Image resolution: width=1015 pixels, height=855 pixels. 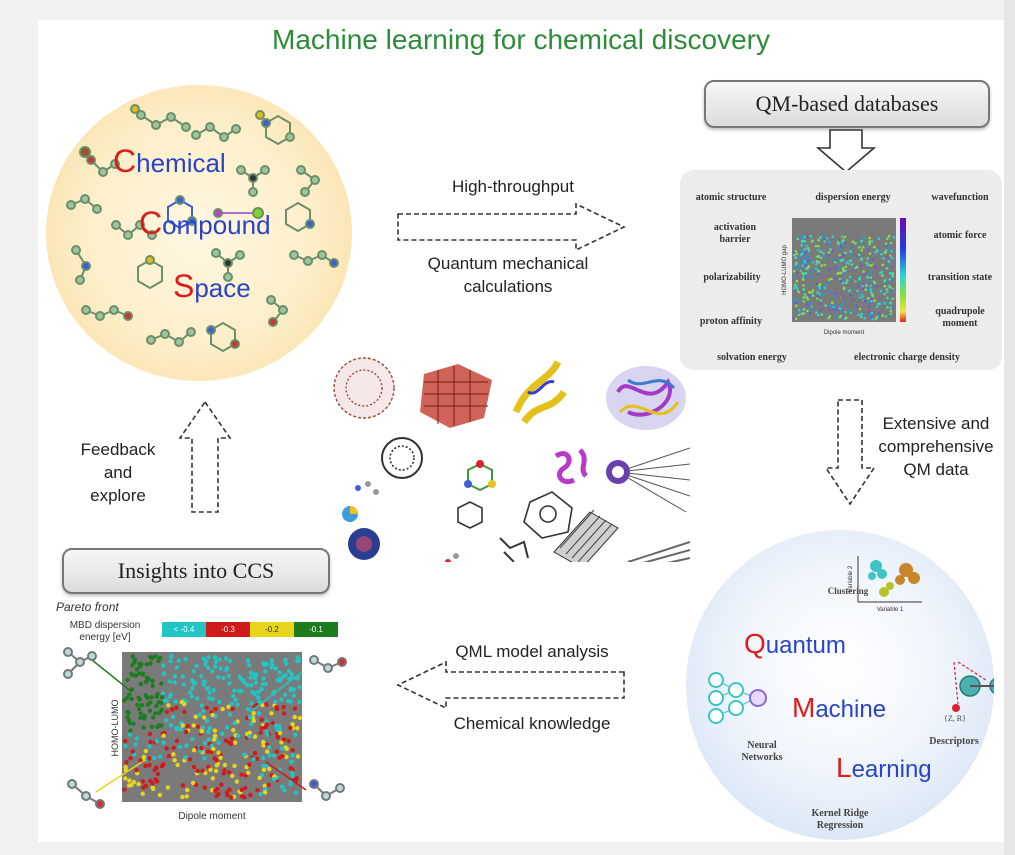 I want to click on legend-green: -0.1, so click(x=316, y=629).